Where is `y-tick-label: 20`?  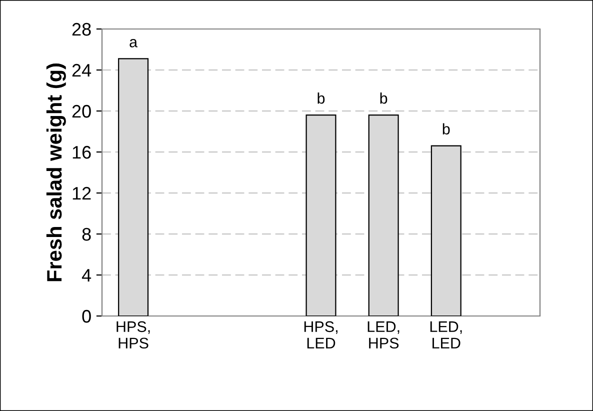 y-tick-label: 20 is located at coordinates (81, 111).